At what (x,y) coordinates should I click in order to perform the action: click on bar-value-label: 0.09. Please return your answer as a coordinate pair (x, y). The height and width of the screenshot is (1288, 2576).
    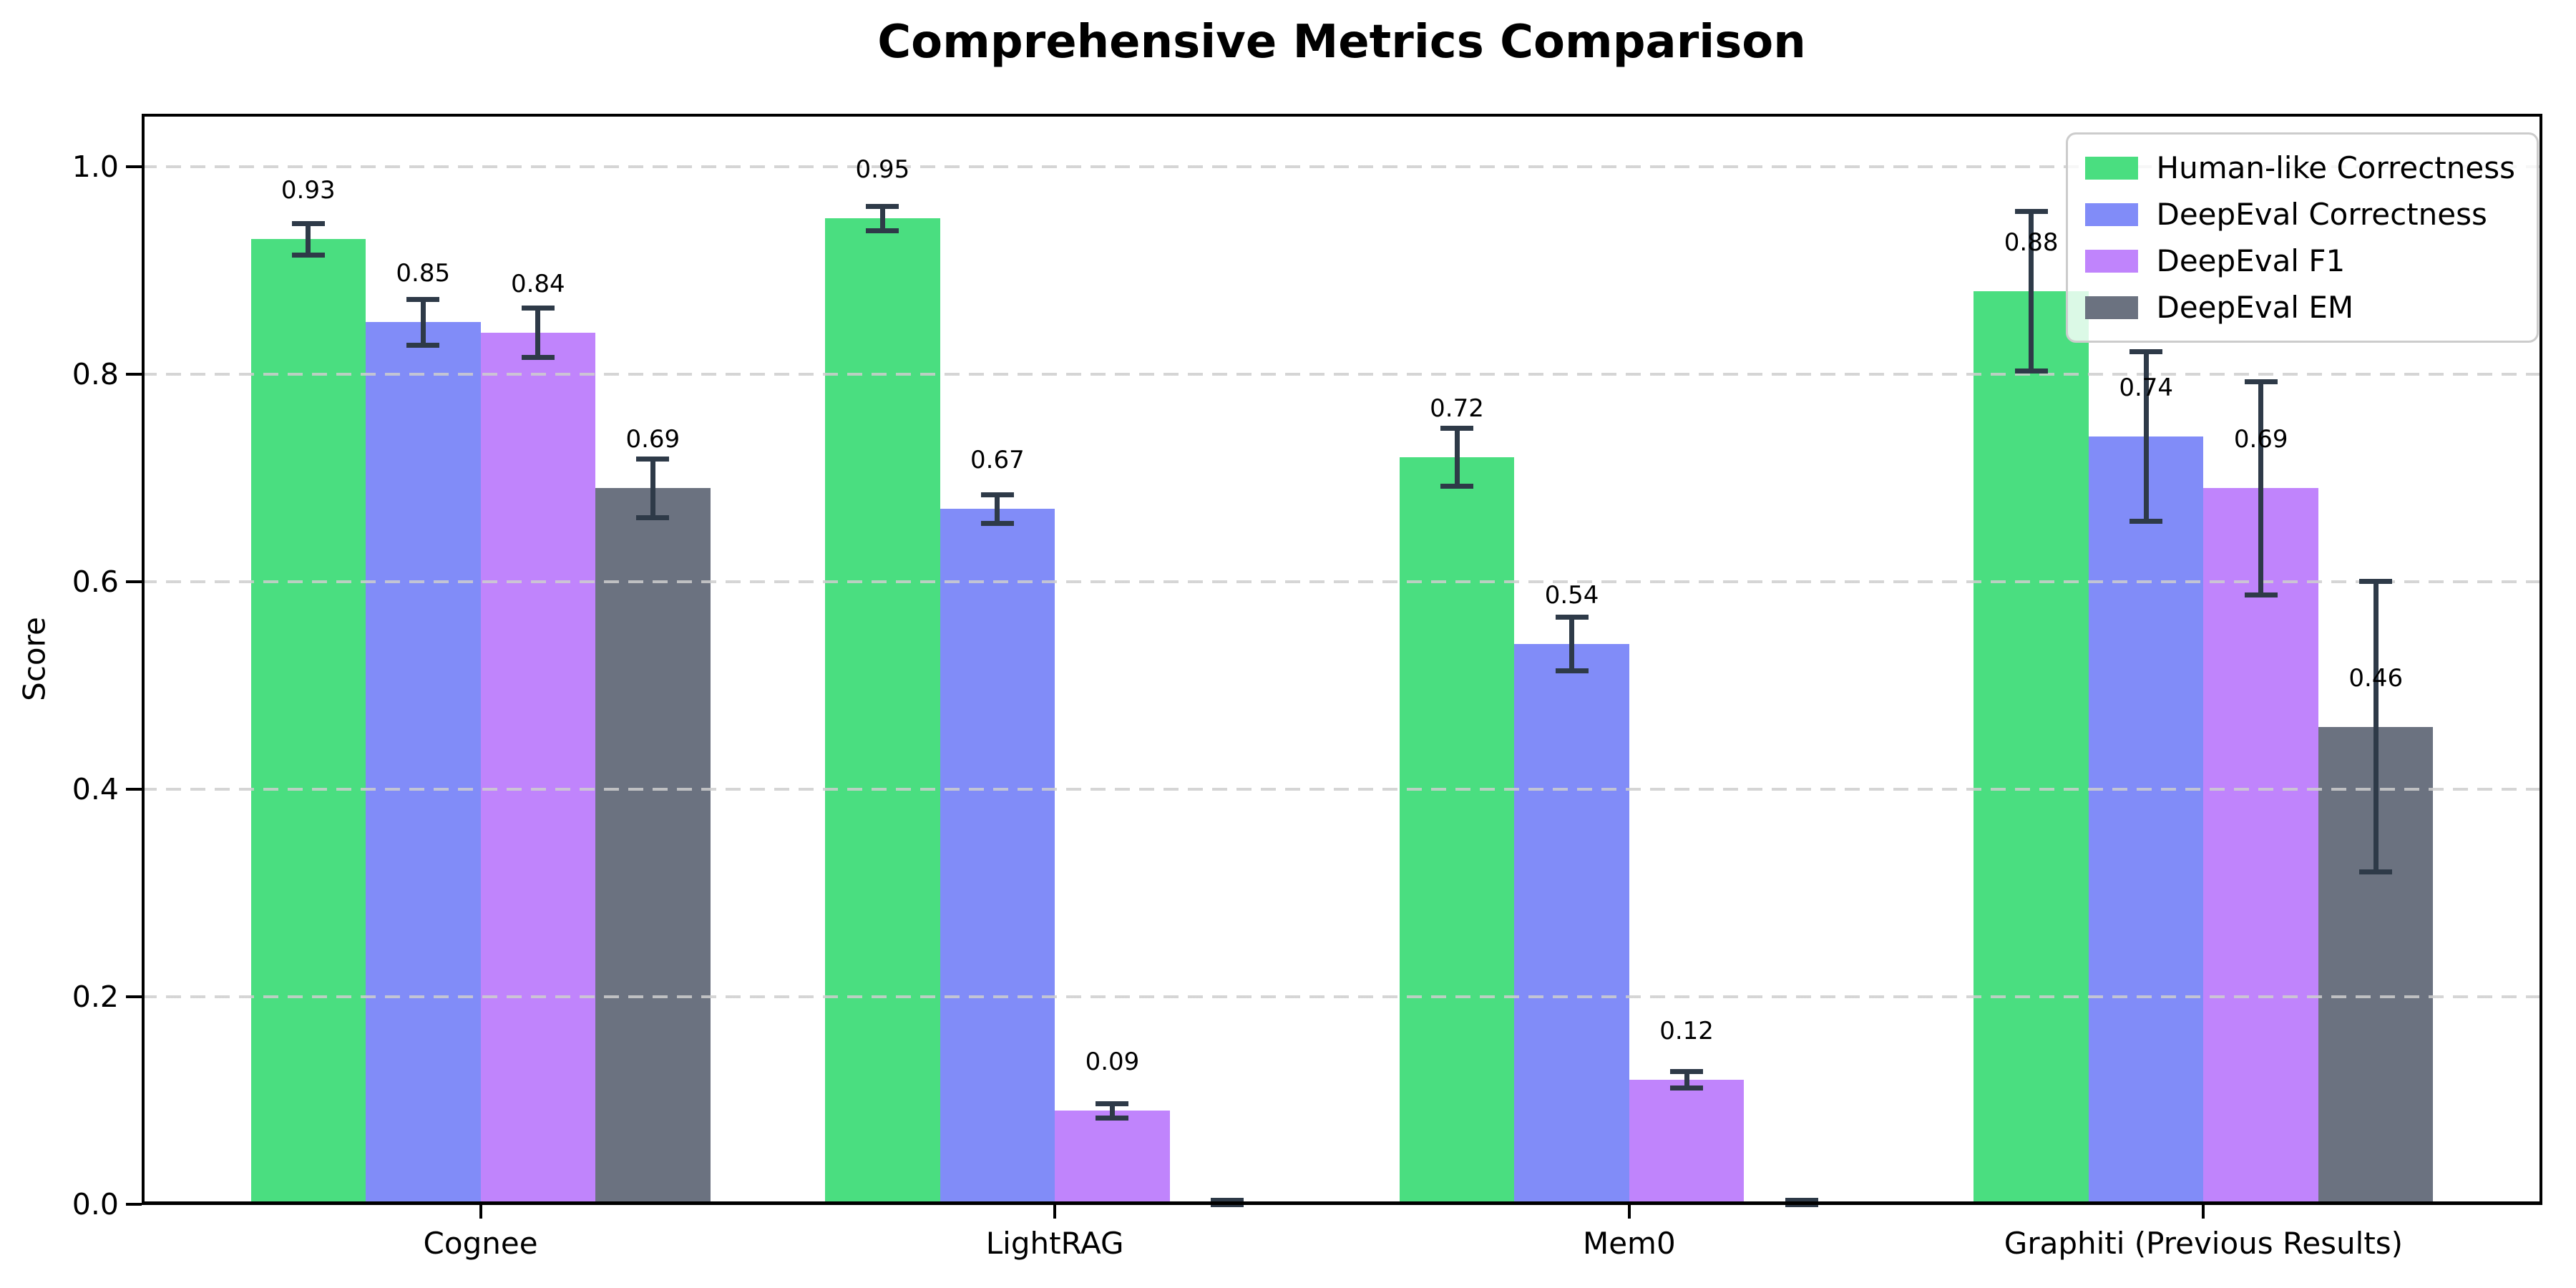
    Looking at the image, I should click on (1112, 1062).